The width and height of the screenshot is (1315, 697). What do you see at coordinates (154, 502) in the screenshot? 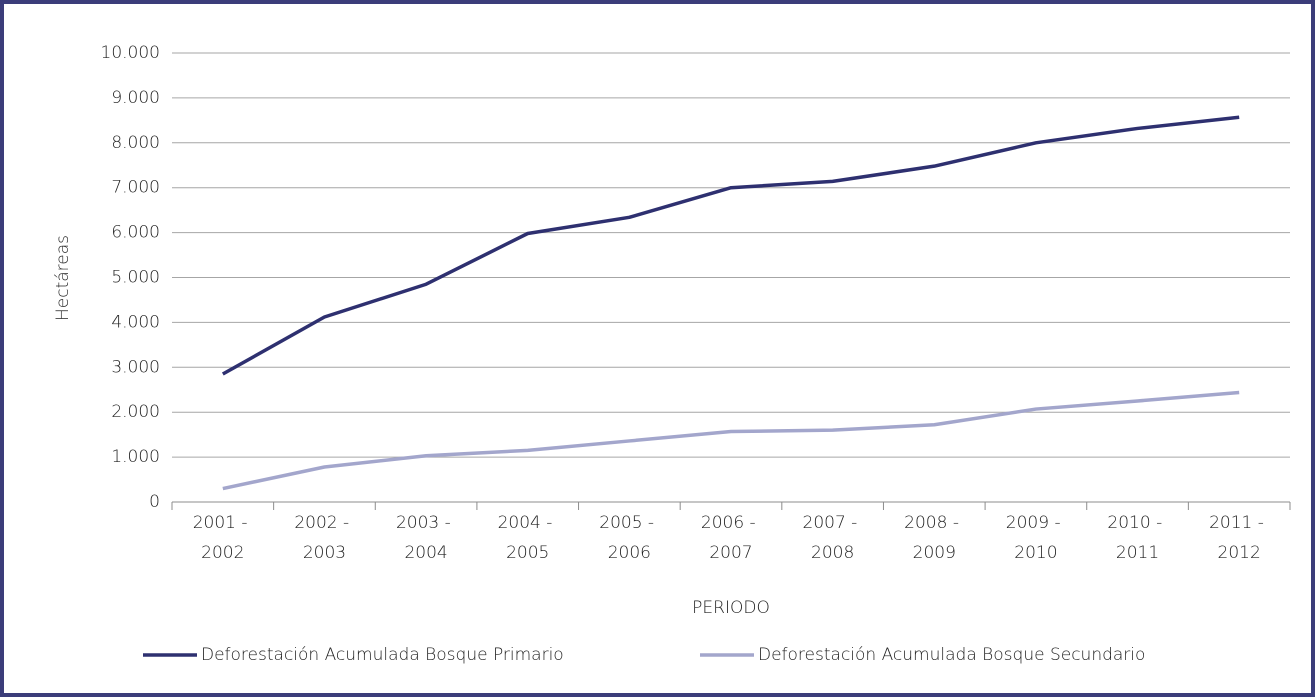
I see `y-tick-label: 0` at bounding box center [154, 502].